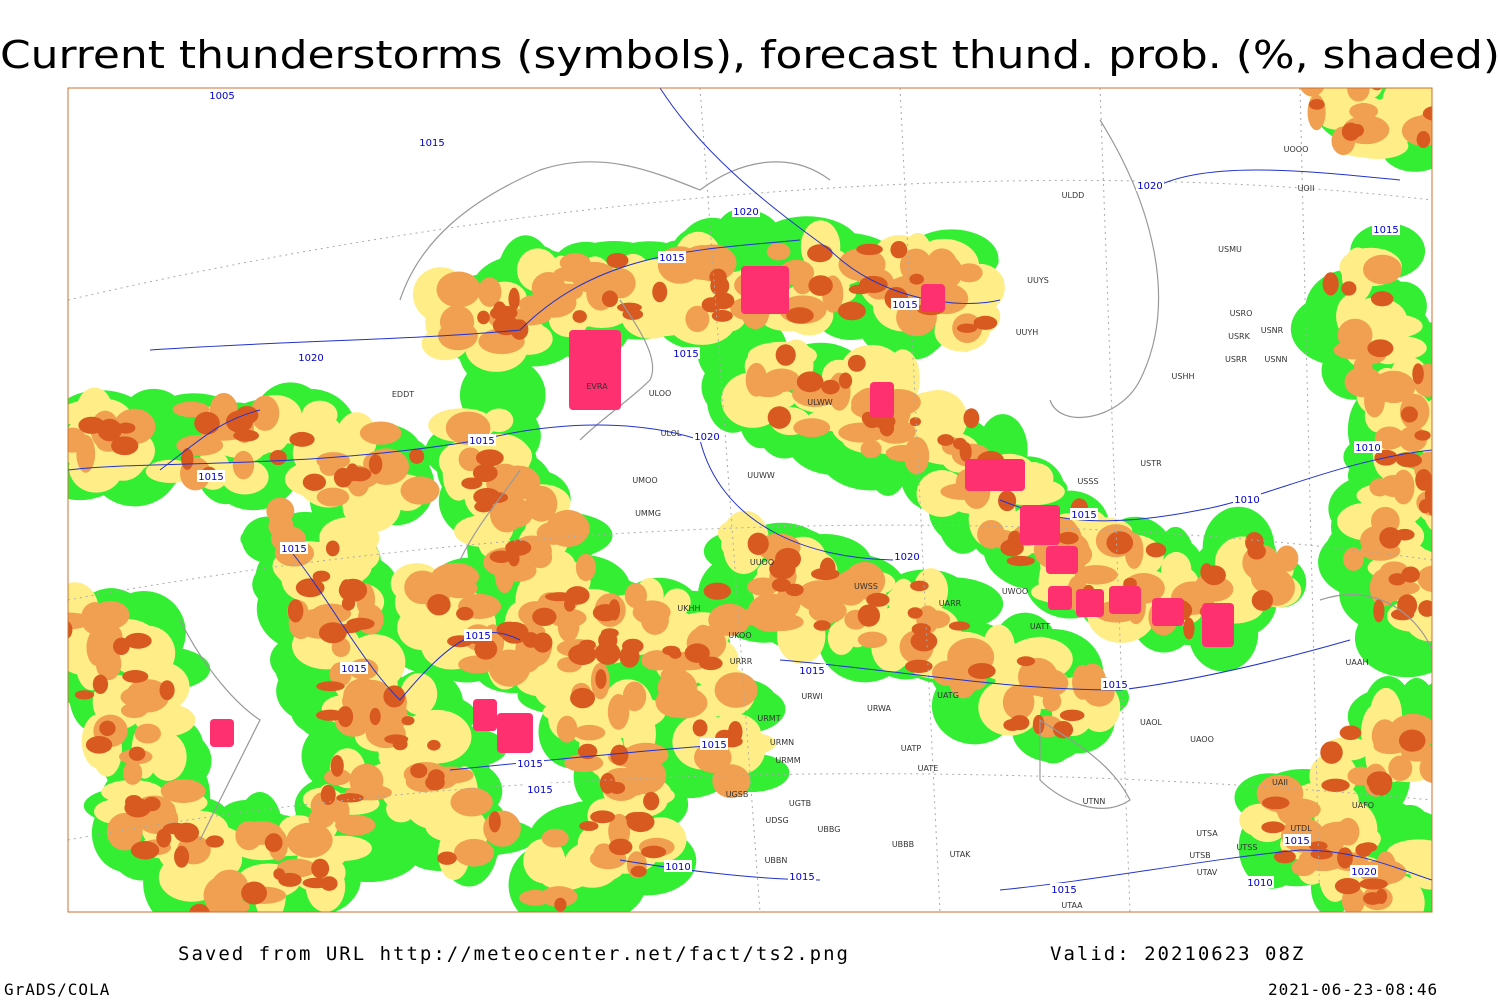  What do you see at coordinates (688, 608) in the screenshot?
I see `station-label: UKHH` at bounding box center [688, 608].